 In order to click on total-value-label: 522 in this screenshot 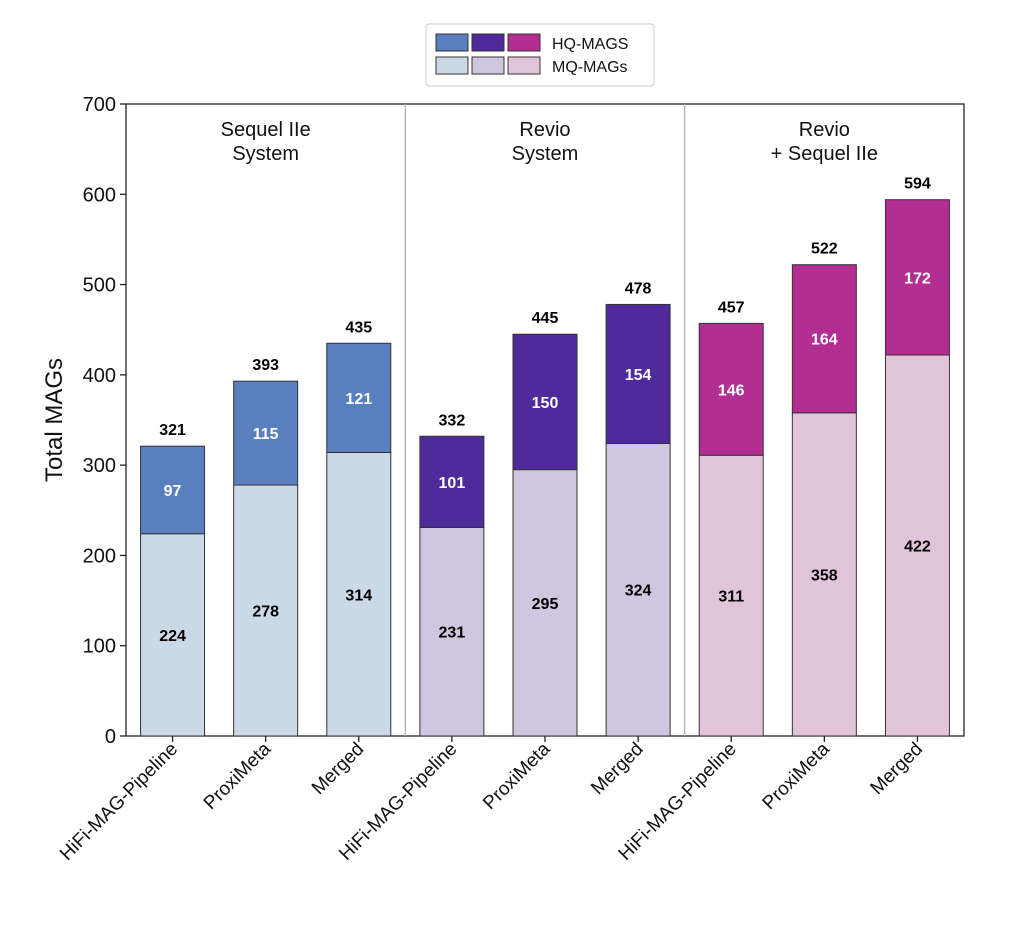, I will do `click(824, 249)`.